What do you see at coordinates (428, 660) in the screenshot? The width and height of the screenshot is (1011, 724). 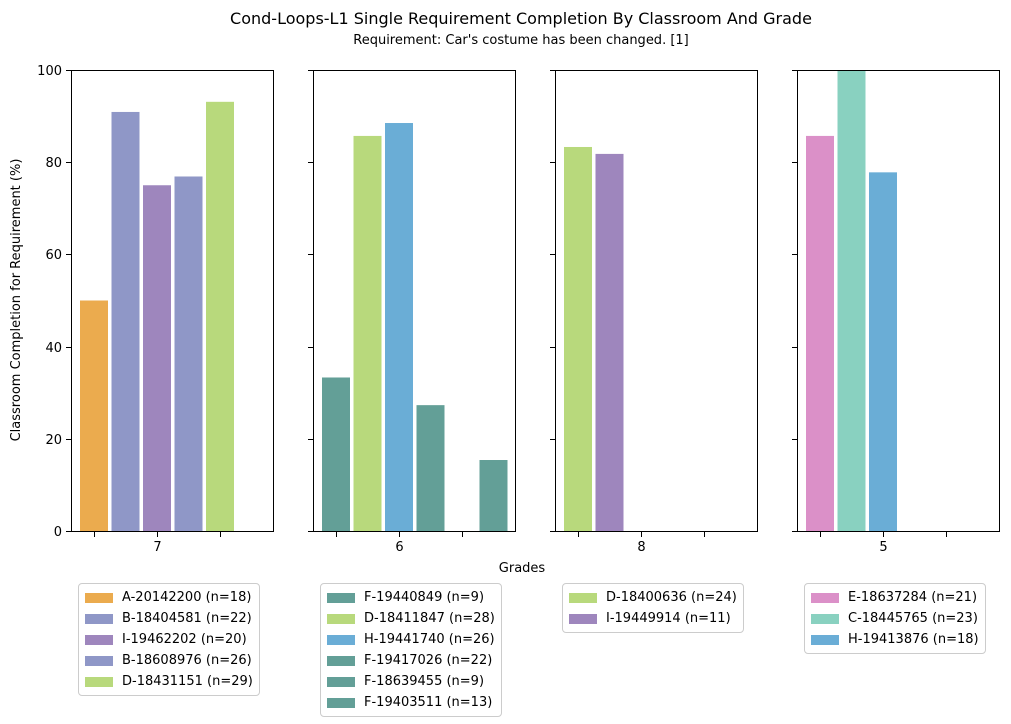 I see `legend-label: F-19417026 (n=22)` at bounding box center [428, 660].